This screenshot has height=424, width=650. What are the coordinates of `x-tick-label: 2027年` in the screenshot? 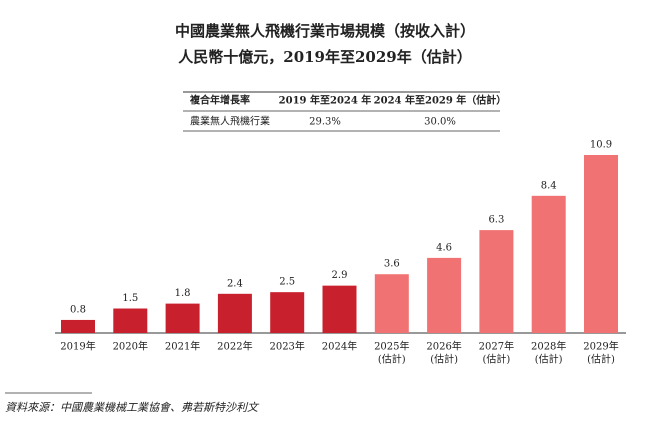 It's located at (496, 346).